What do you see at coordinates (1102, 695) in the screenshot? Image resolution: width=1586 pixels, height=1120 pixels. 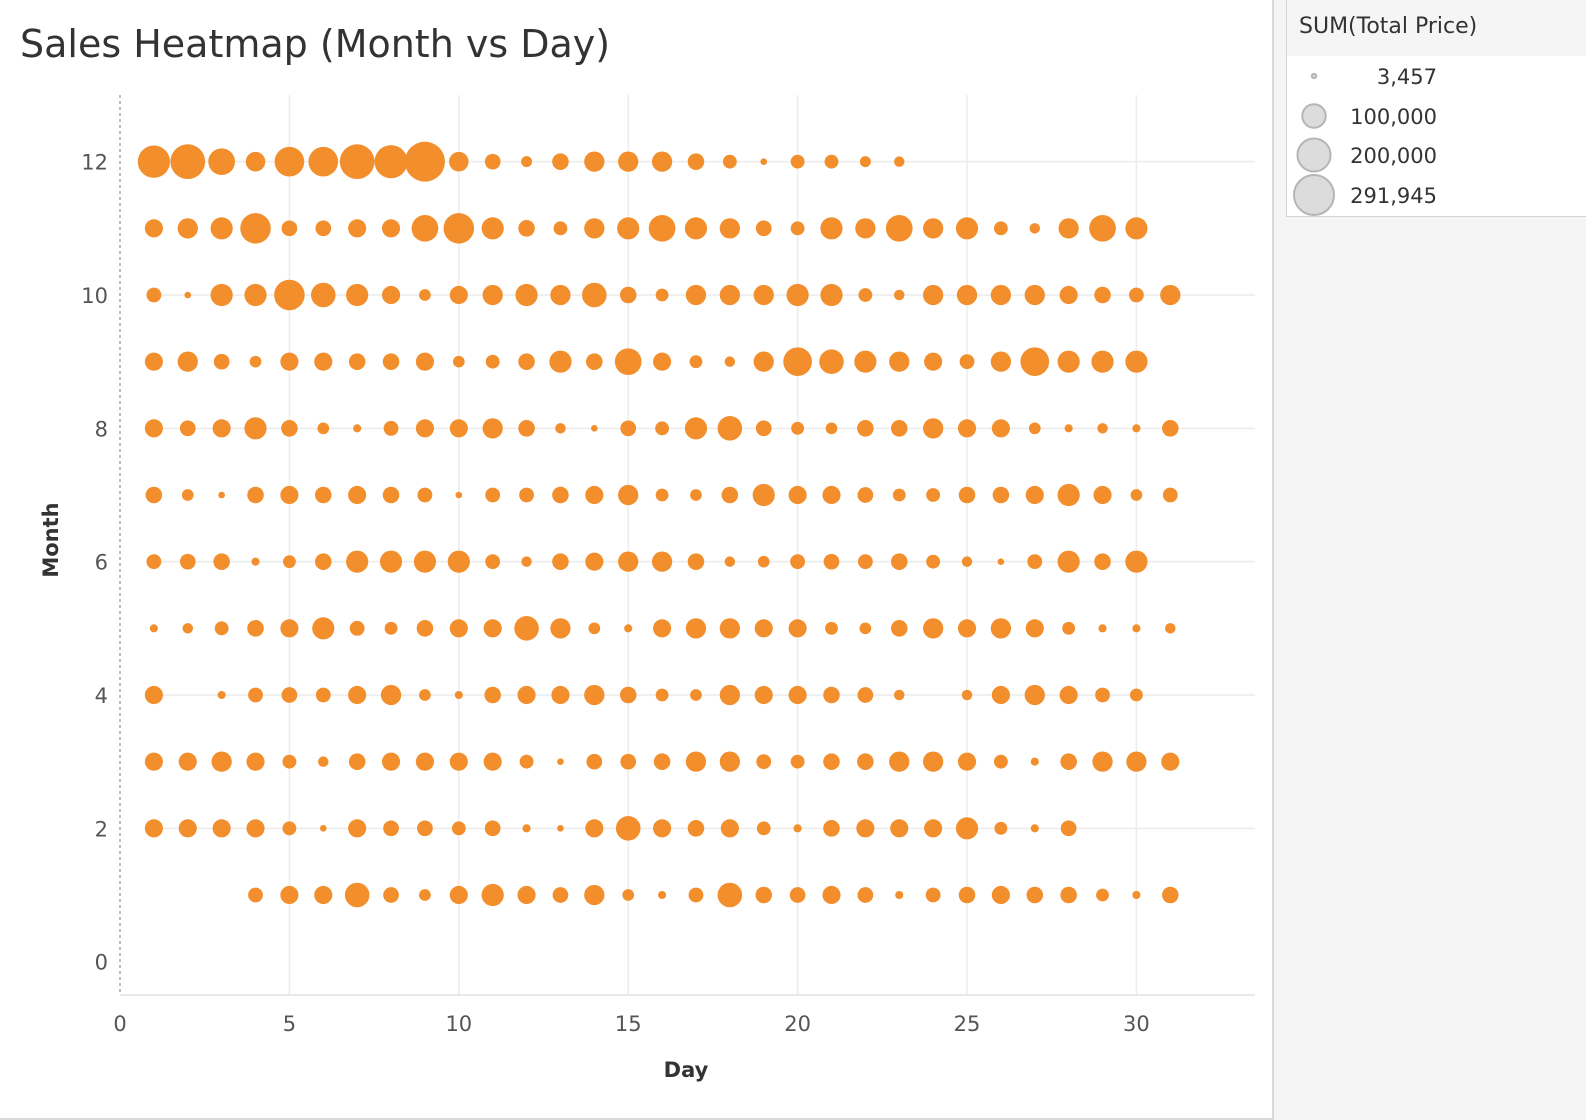 I see `bubble-m4-d29` at bounding box center [1102, 695].